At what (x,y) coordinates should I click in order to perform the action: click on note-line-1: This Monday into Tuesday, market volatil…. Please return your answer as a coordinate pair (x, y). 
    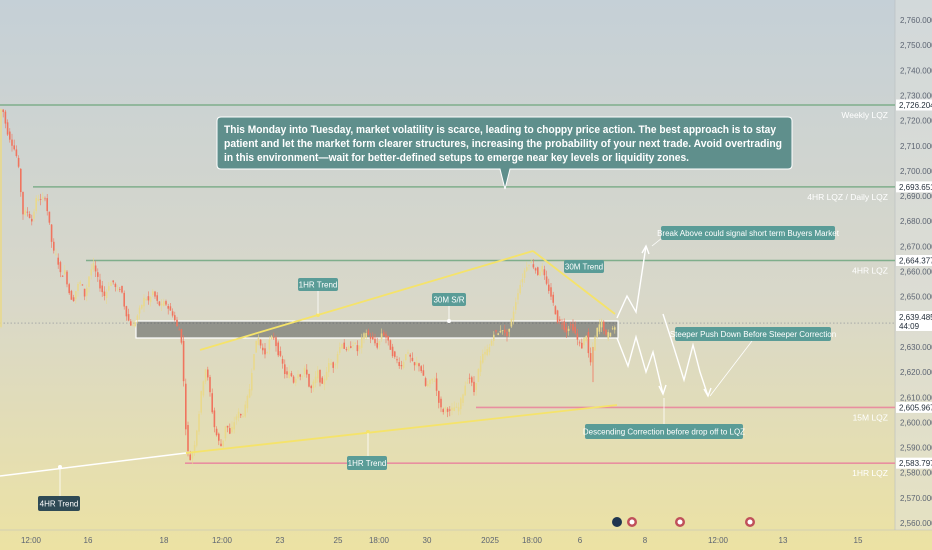
    Looking at the image, I should click on (500, 130).